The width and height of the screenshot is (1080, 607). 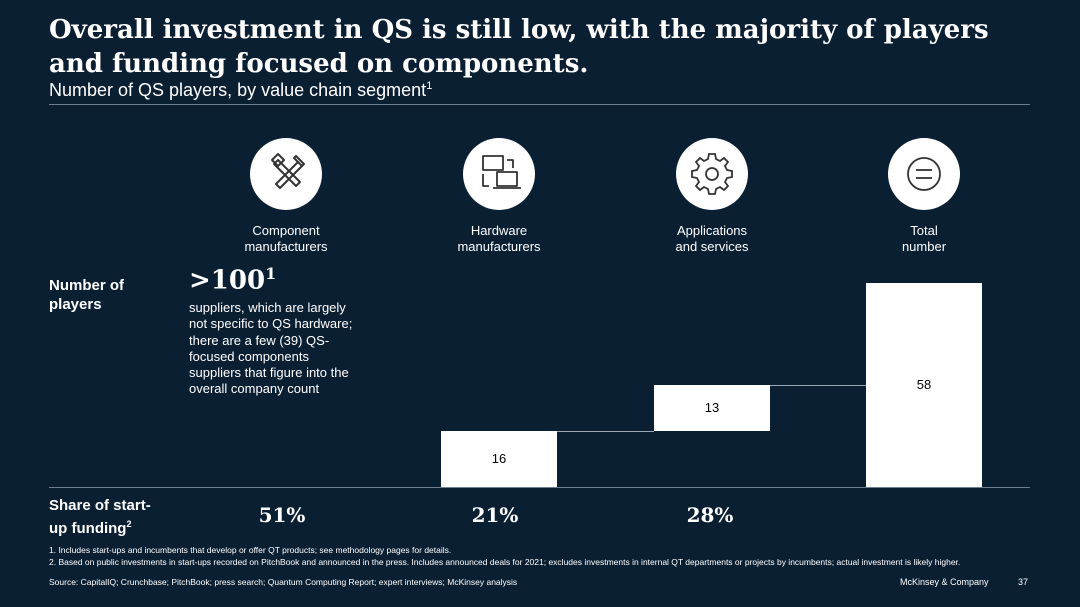 What do you see at coordinates (282, 515) in the screenshot?
I see `funding-share-components: 51%` at bounding box center [282, 515].